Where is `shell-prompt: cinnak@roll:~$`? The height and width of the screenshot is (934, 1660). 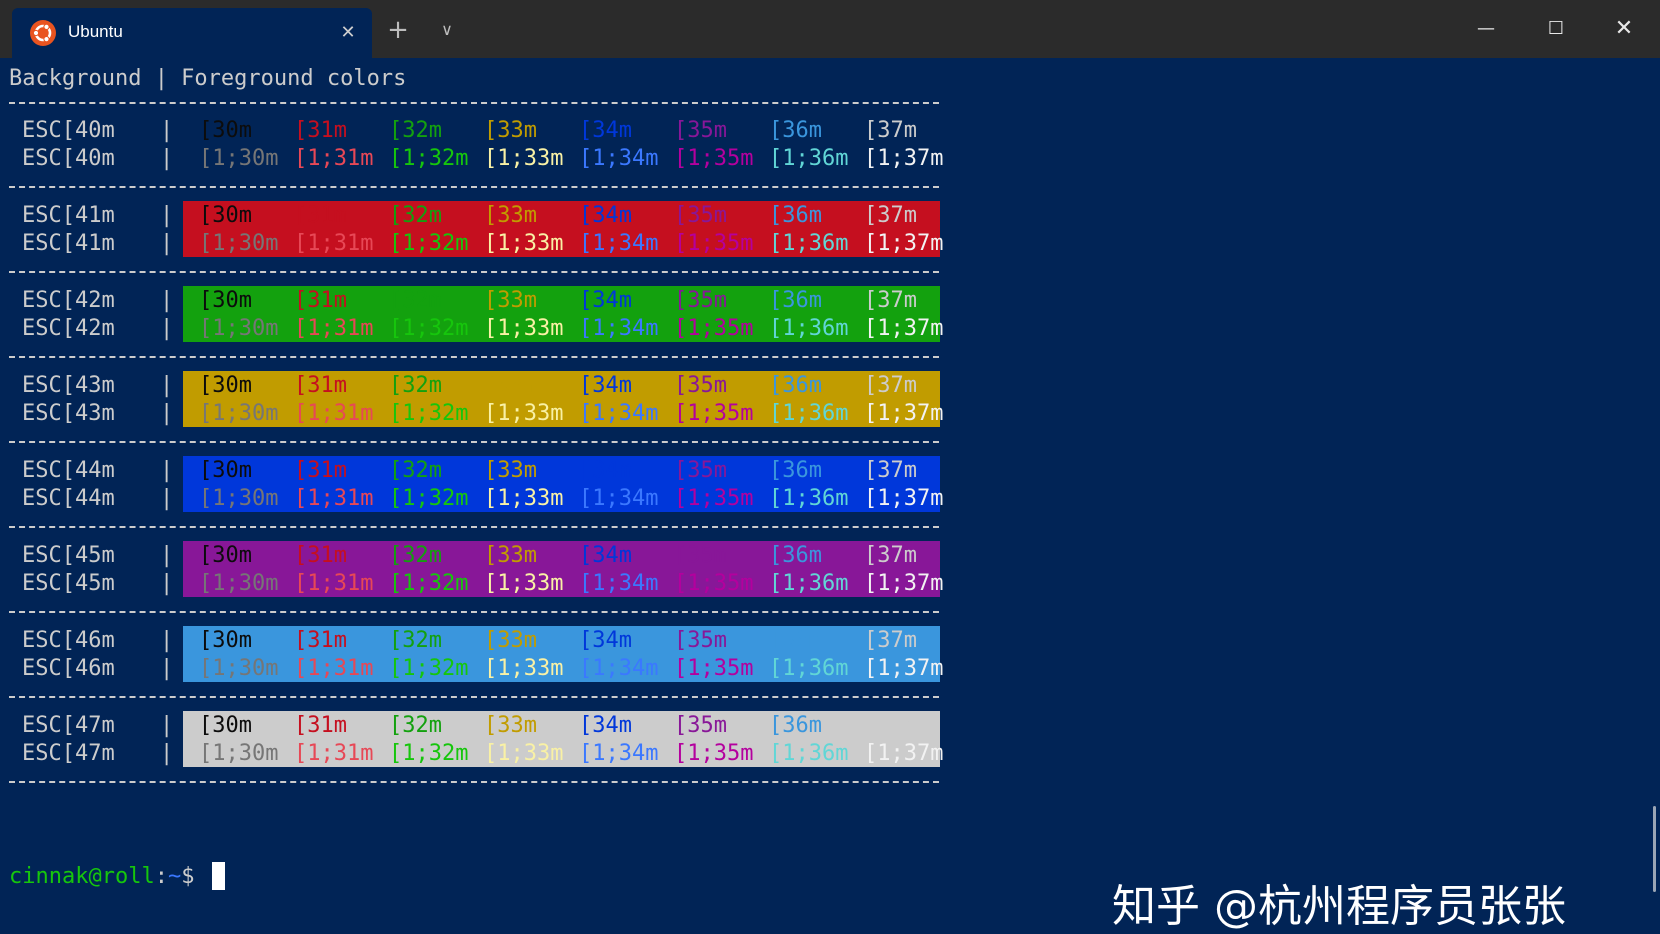
shell-prompt: cinnak@roll:~$ is located at coordinates (101, 876).